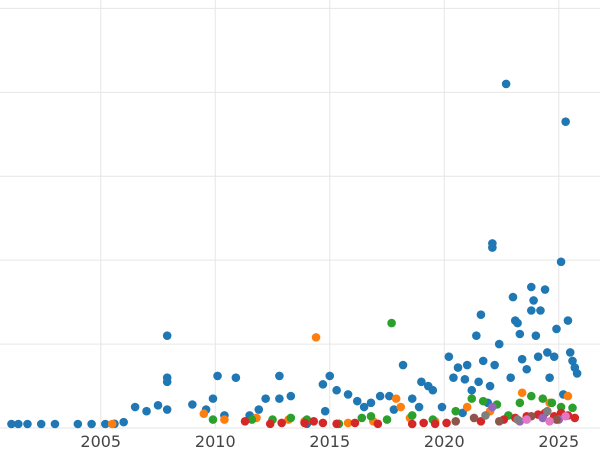 The image size is (600, 450). What do you see at coordinates (558, 441) in the screenshot?
I see `x-tick-label: 2025` at bounding box center [558, 441].